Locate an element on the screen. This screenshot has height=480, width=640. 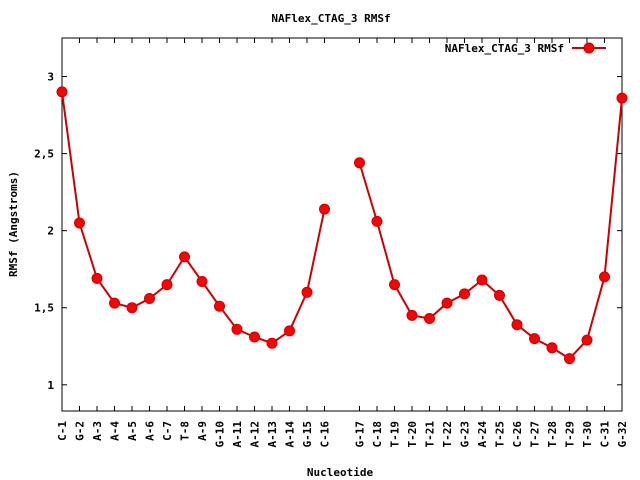
x-axis-label: Nucleotide is located at coordinates (340, 472).